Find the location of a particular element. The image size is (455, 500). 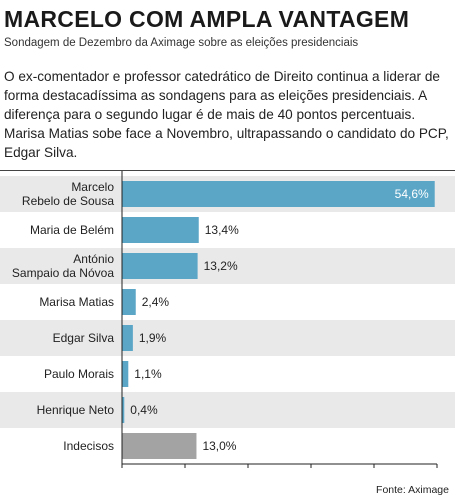

category-label: Edgar Silva is located at coordinates (84, 338).